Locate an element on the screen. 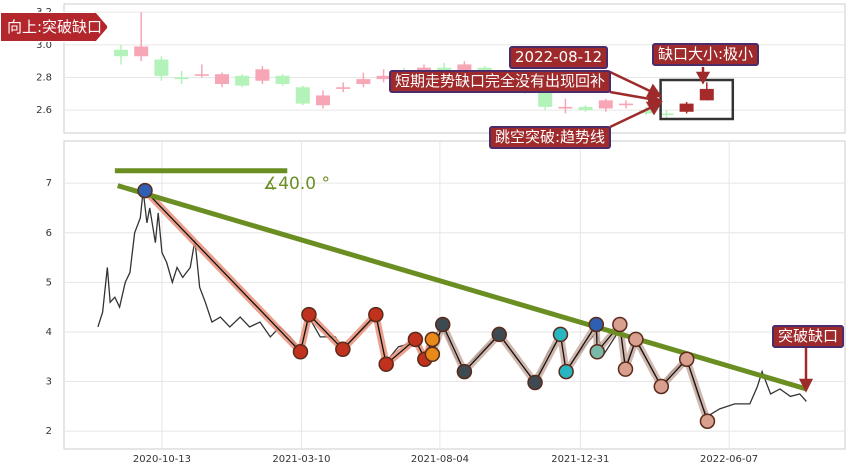  annotation: 突破缺口 is located at coordinates (808, 336).